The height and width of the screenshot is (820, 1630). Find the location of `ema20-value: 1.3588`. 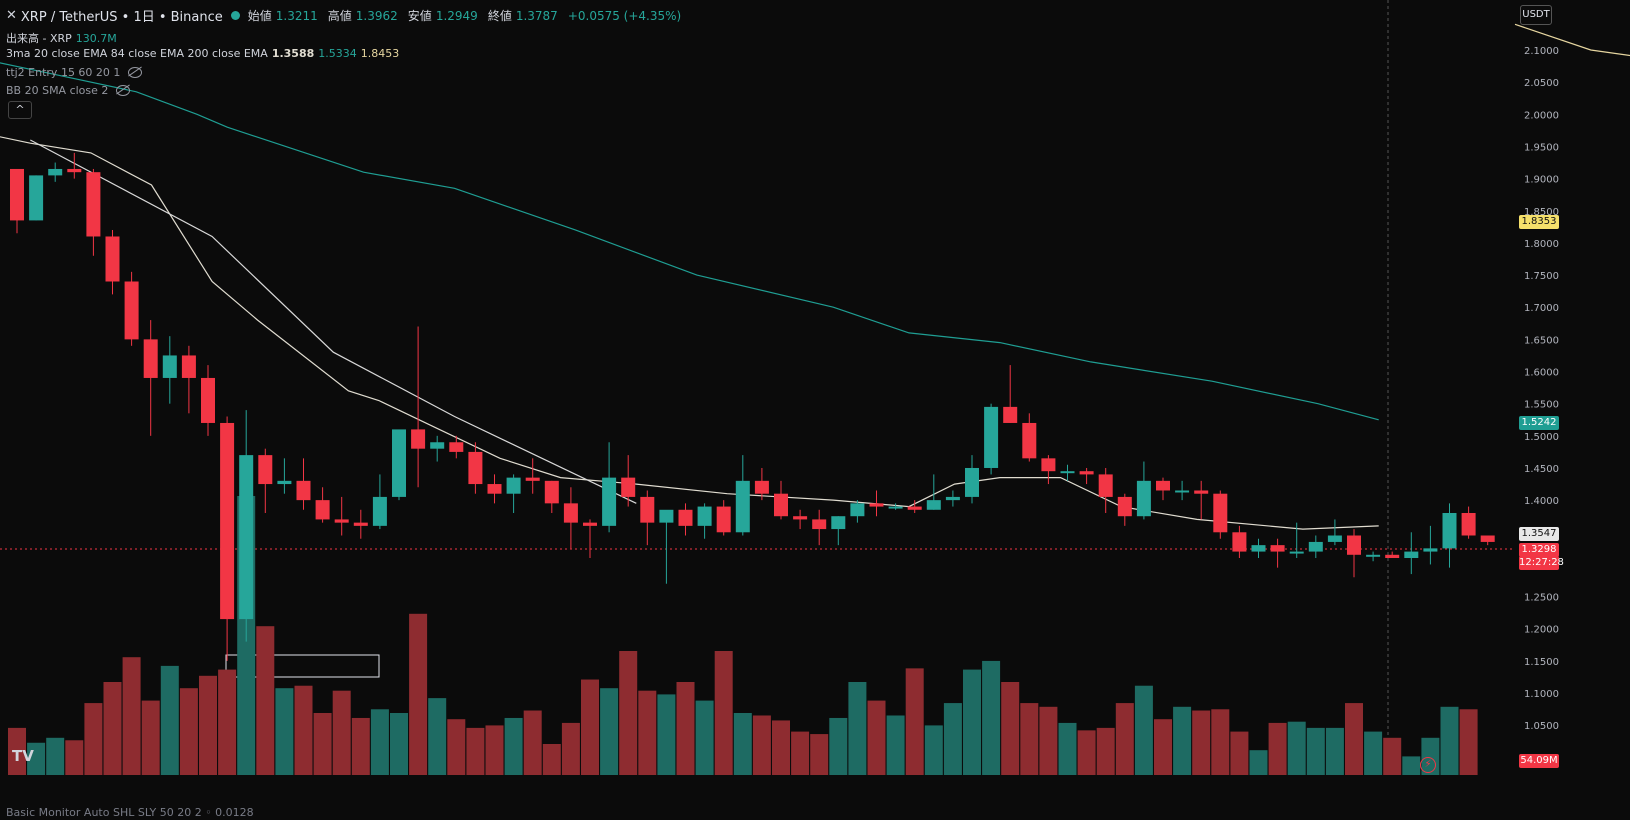

ema20-value: 1.3588 is located at coordinates (293, 53).